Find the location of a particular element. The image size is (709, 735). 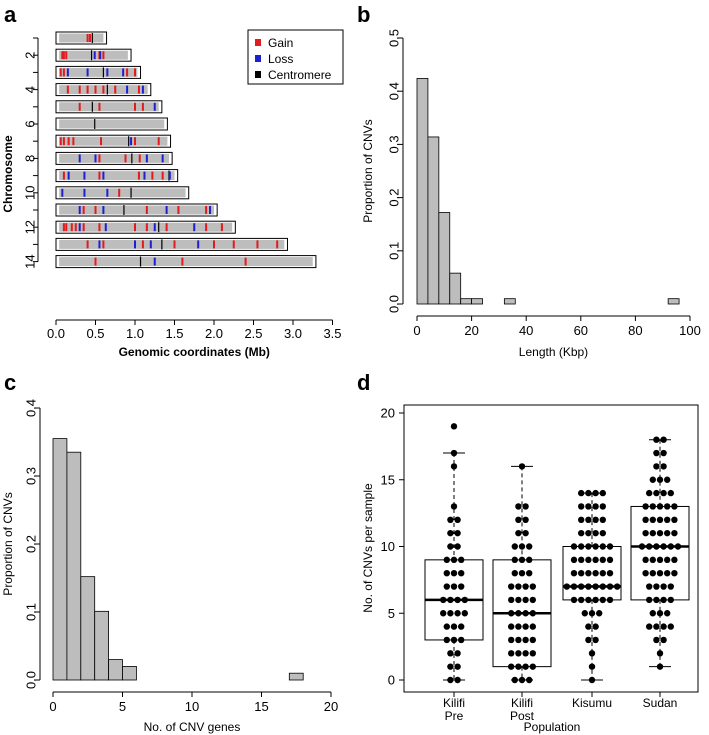

chromosome-3-body is located at coordinates (98, 72).